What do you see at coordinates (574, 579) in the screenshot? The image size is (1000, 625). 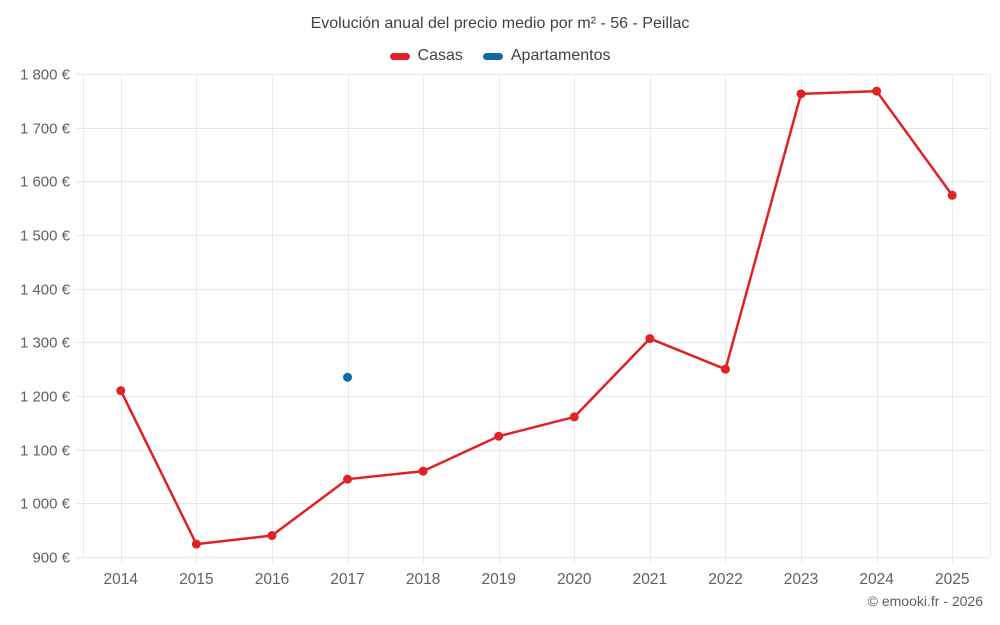 I see `x-axis-tick-label: 2020` at bounding box center [574, 579].